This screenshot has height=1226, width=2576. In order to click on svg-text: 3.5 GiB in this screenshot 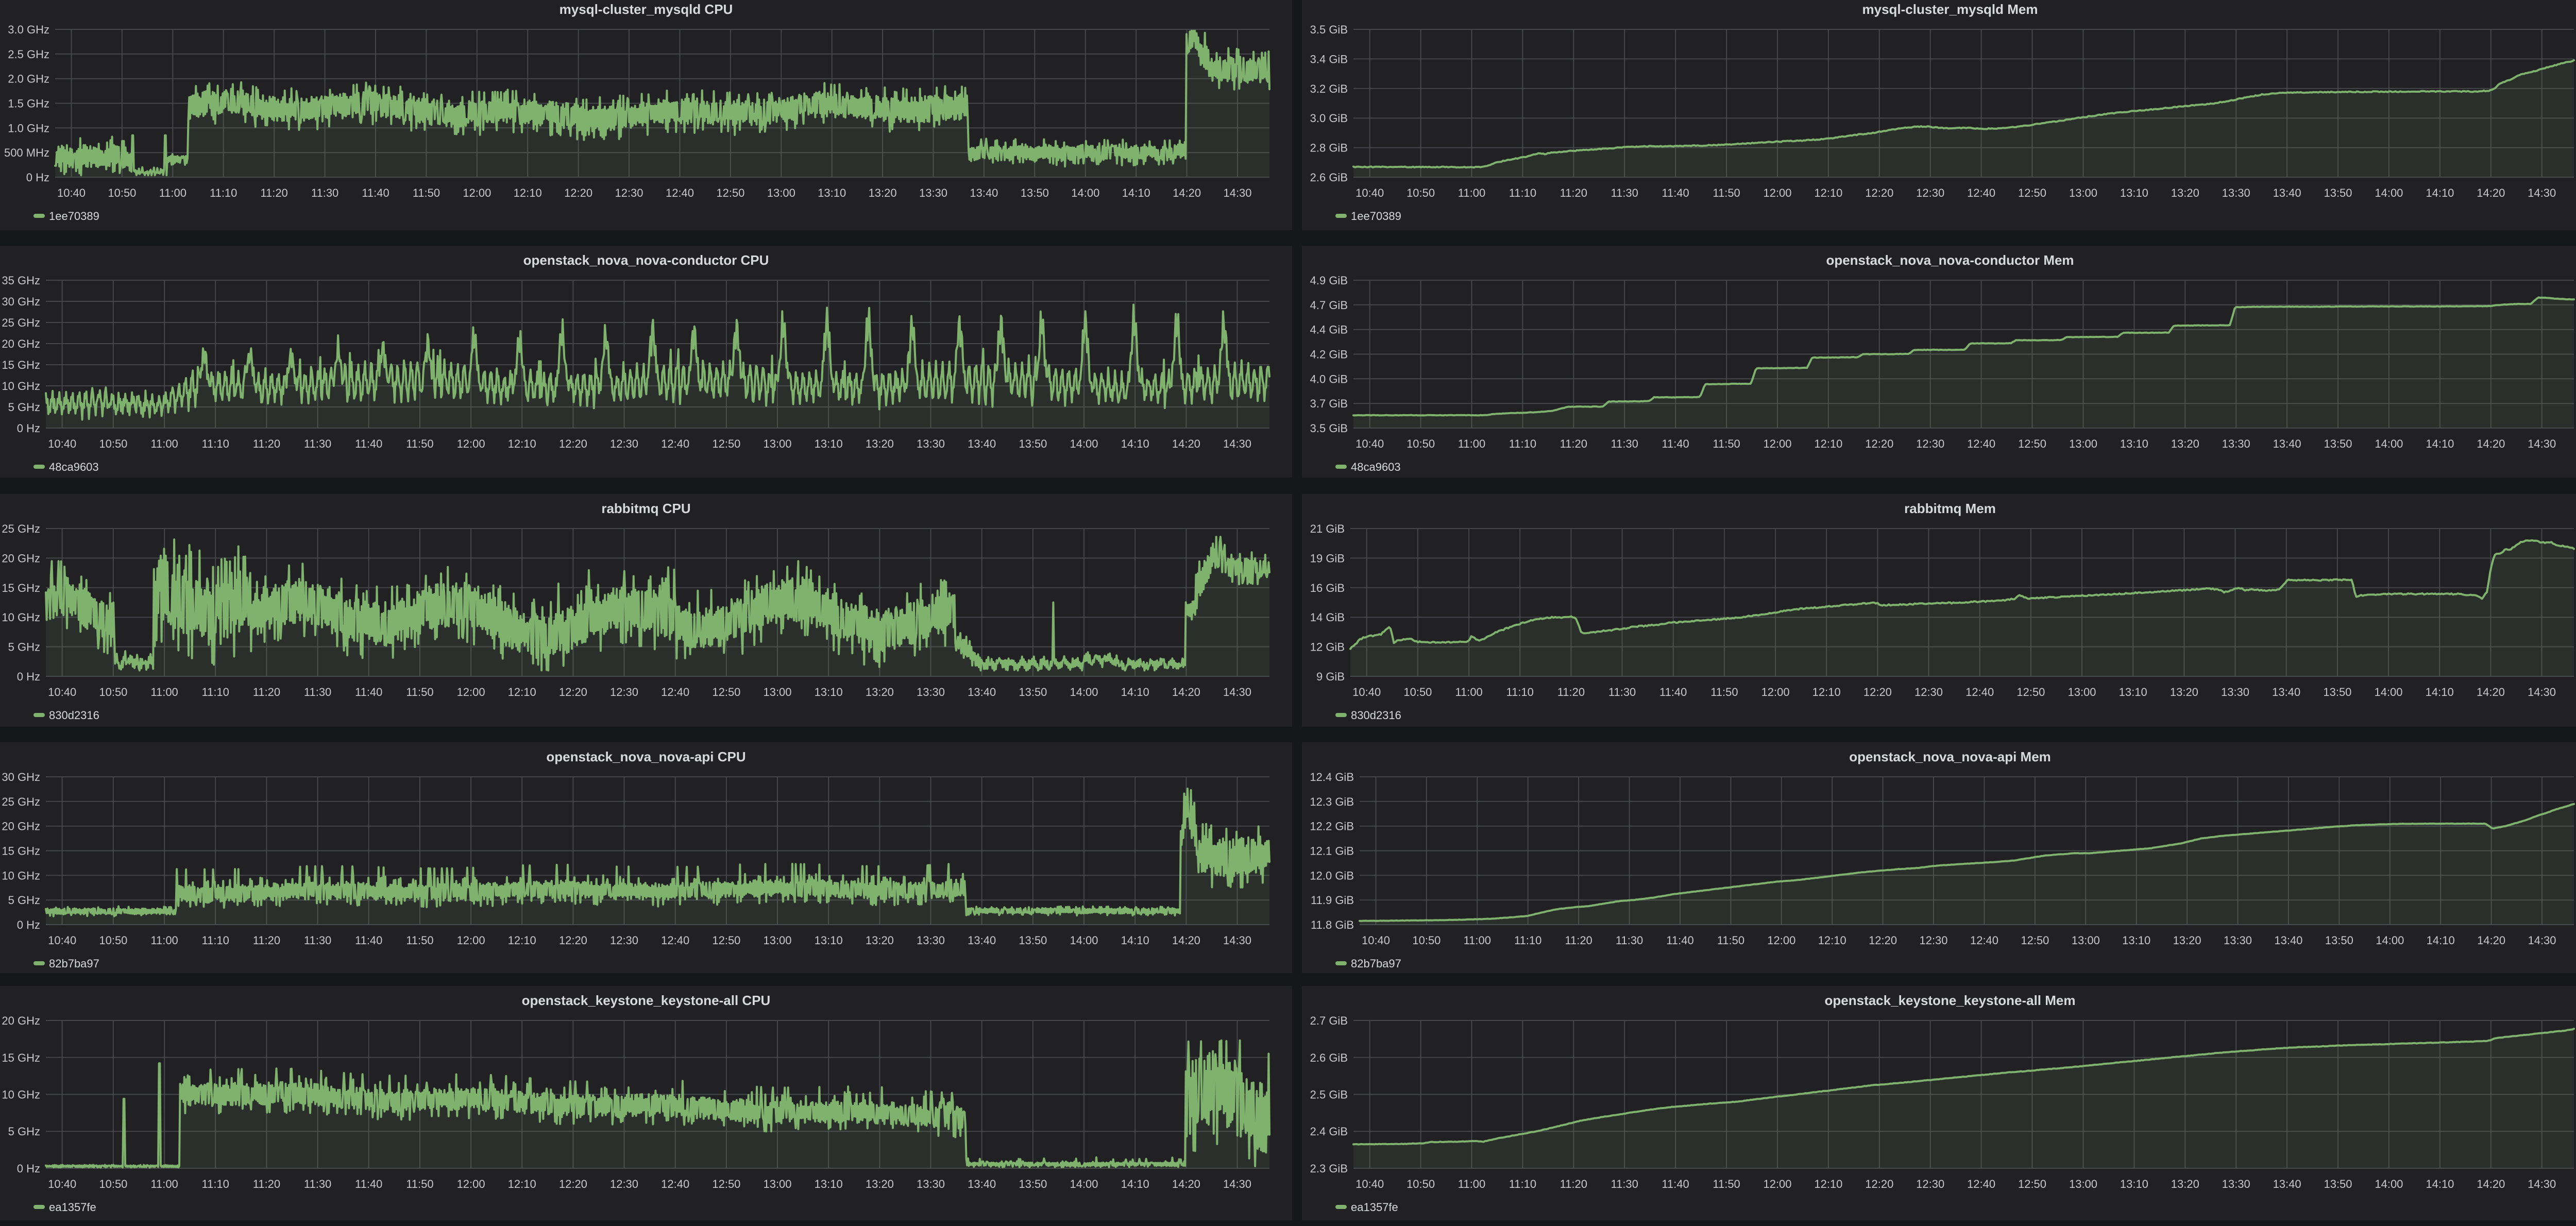, I will do `click(1329, 428)`.